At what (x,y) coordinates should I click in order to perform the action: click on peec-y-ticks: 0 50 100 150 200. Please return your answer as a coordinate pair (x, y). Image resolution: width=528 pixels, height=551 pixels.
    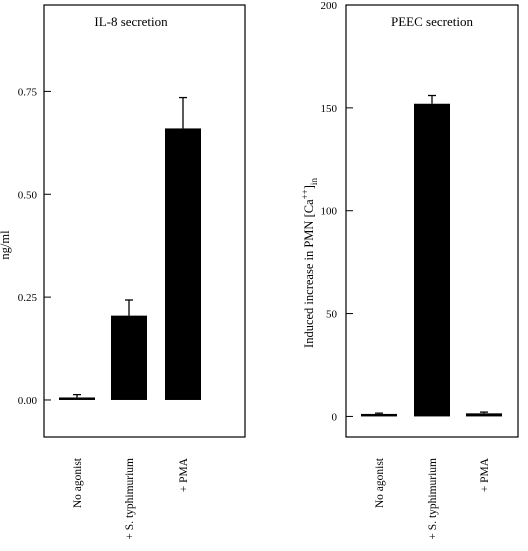
    Looking at the image, I should click on (337, 211).